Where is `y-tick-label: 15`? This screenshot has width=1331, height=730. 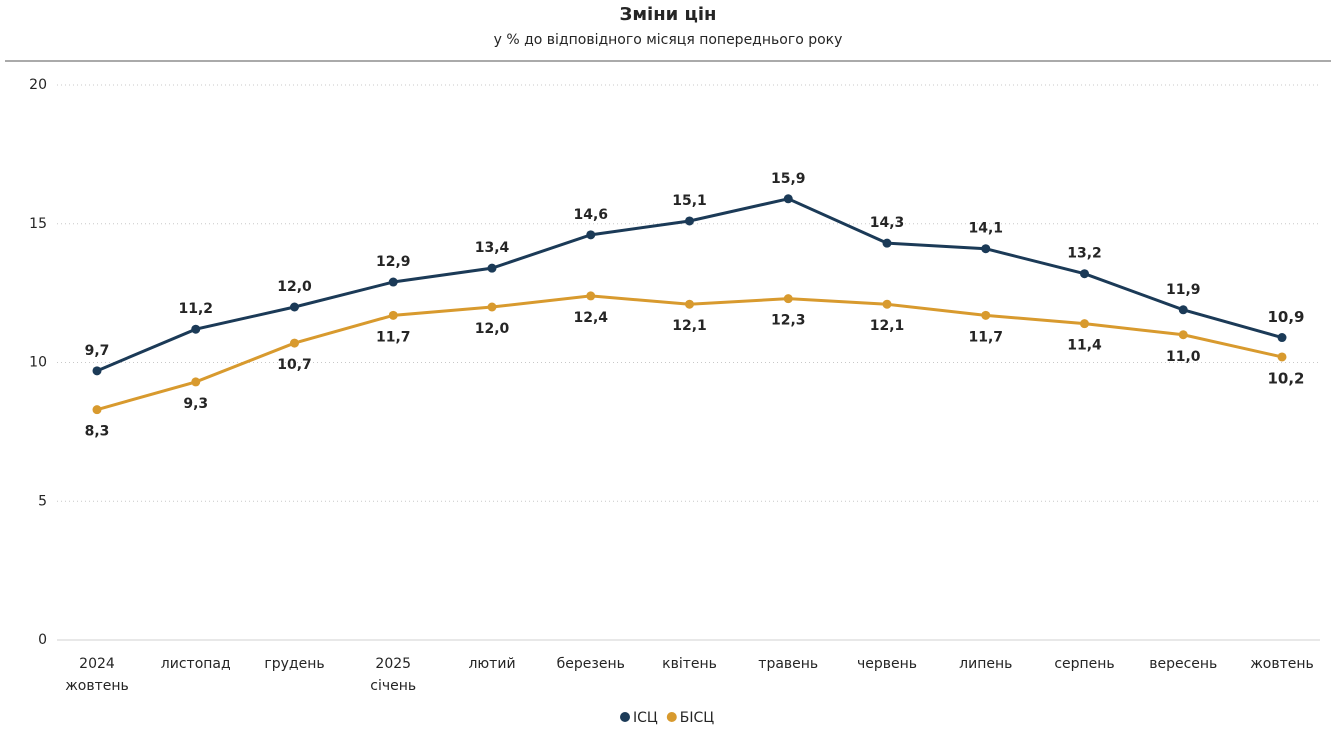
y-tick-label: 15 is located at coordinates (38, 224).